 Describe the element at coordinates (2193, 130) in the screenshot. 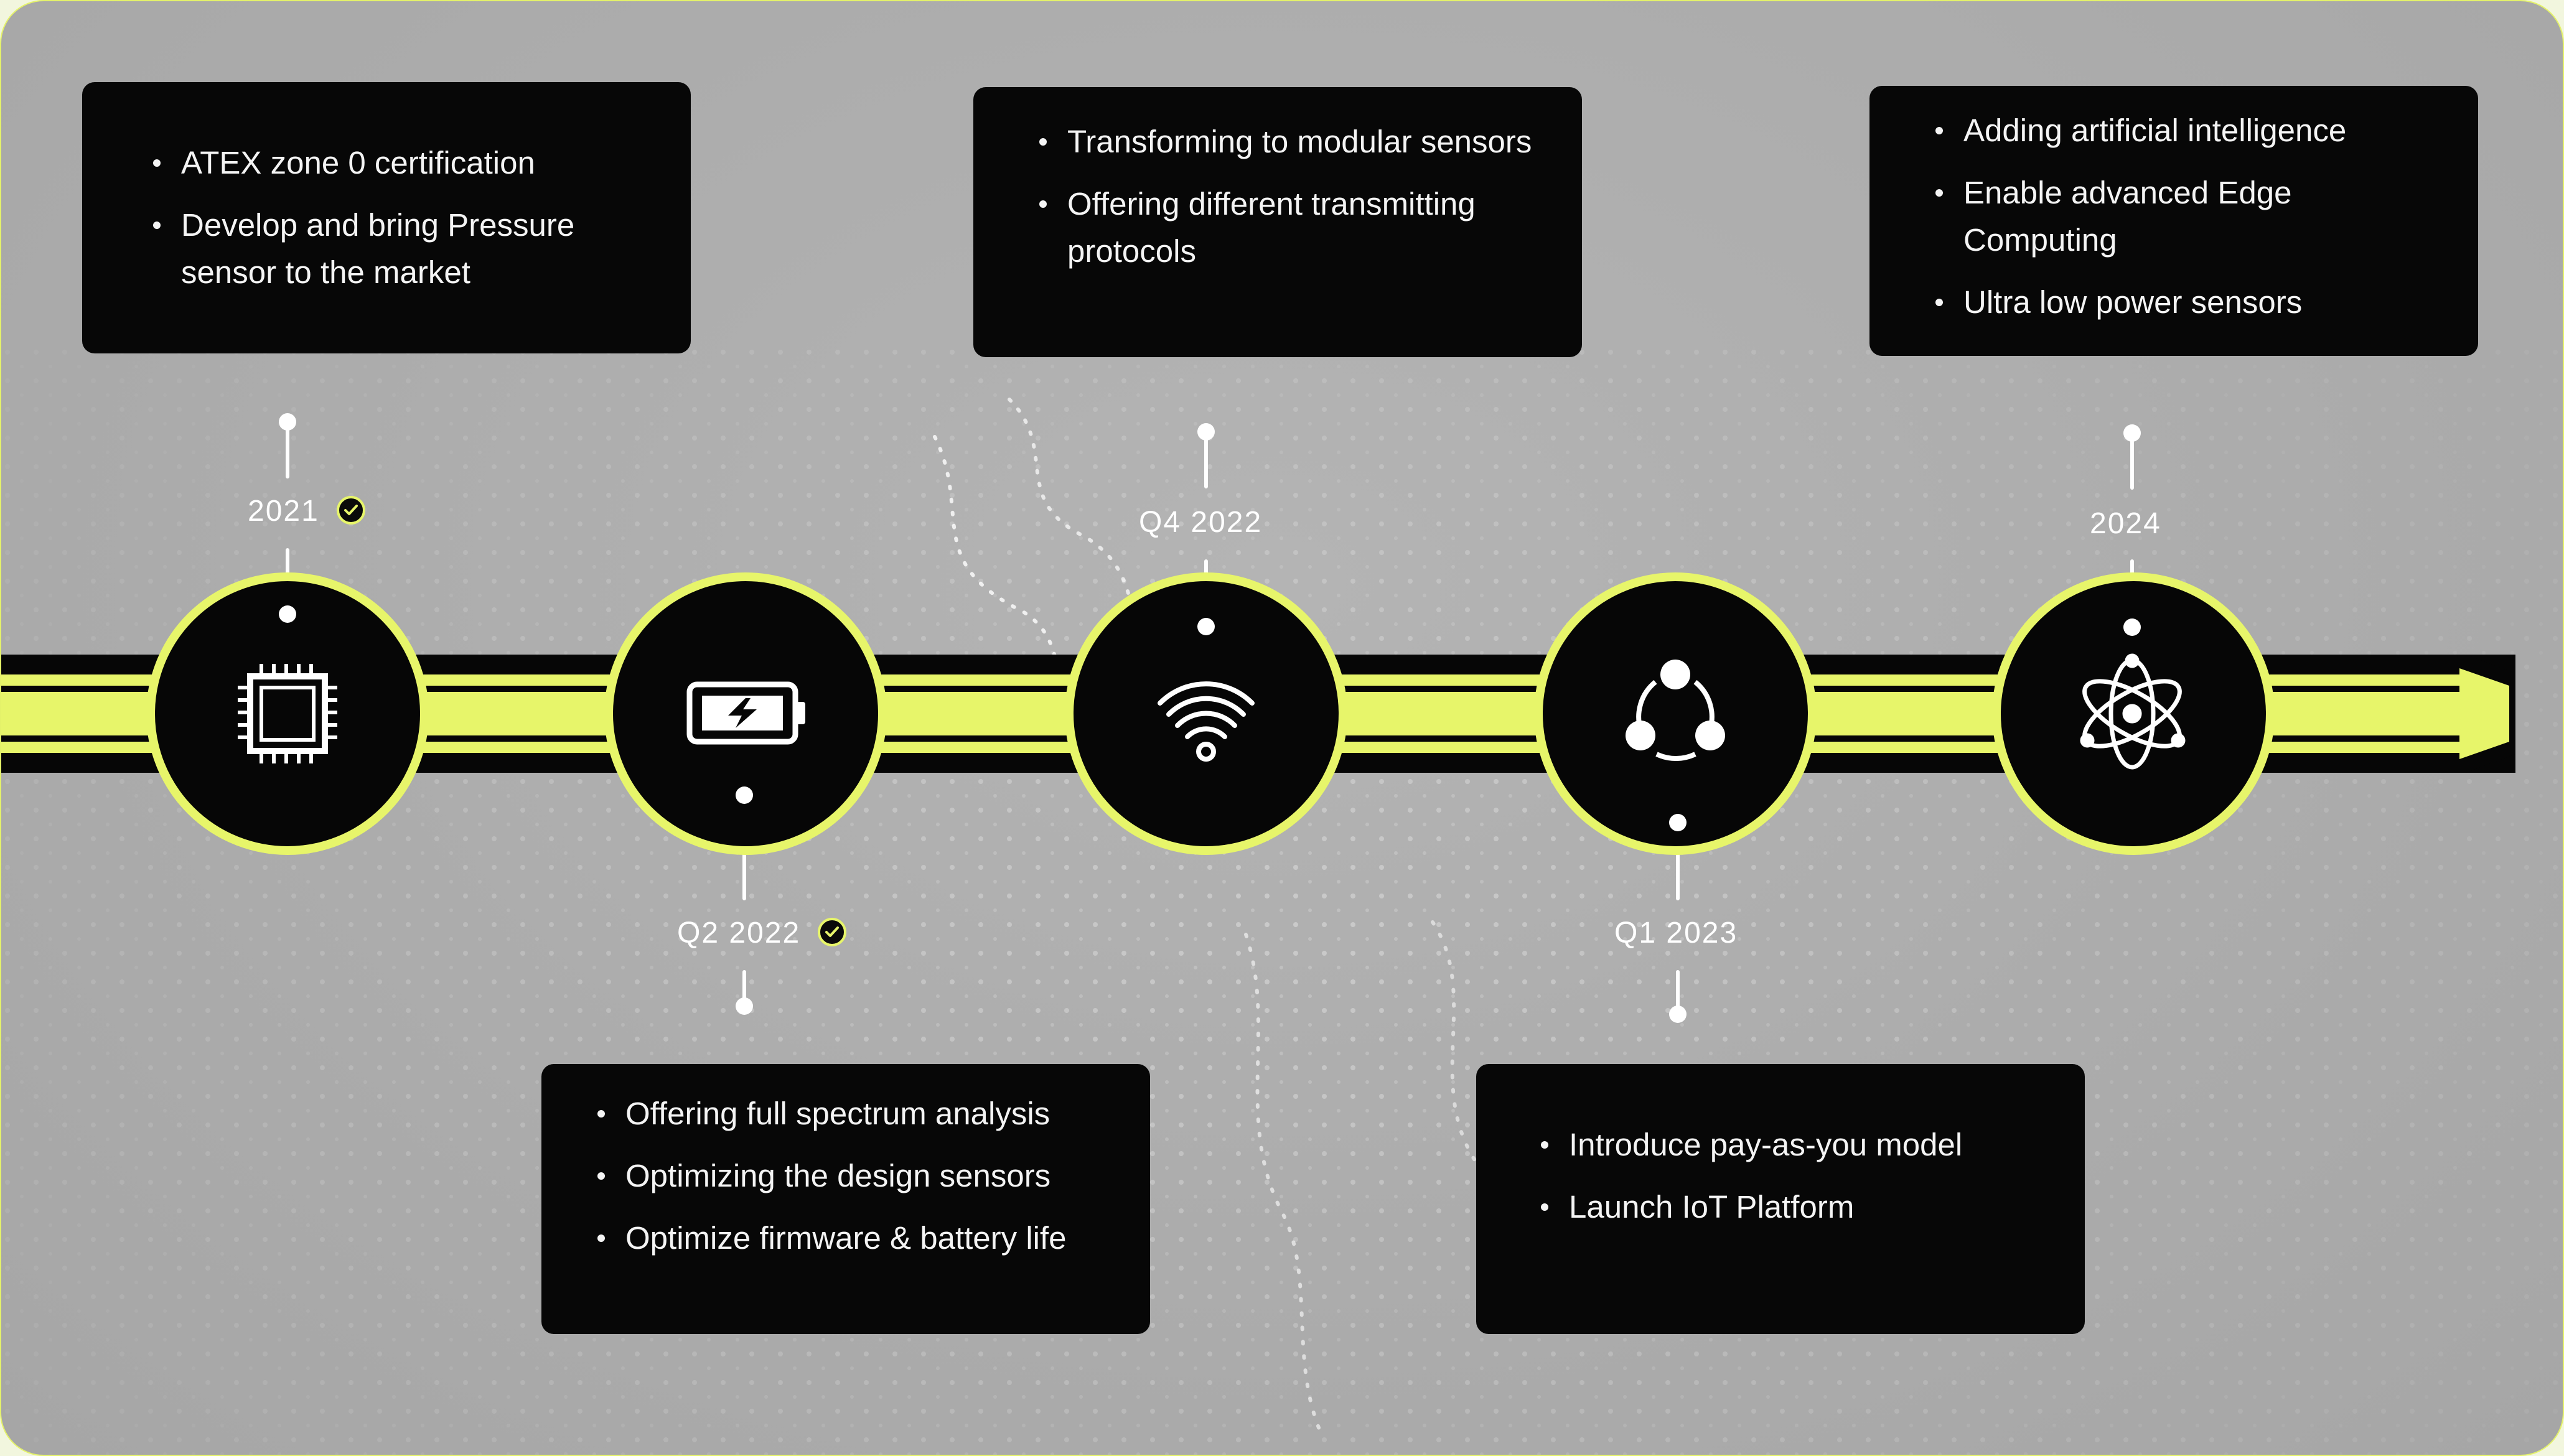

I see `list-item: Adding artificial intelligence` at that location.